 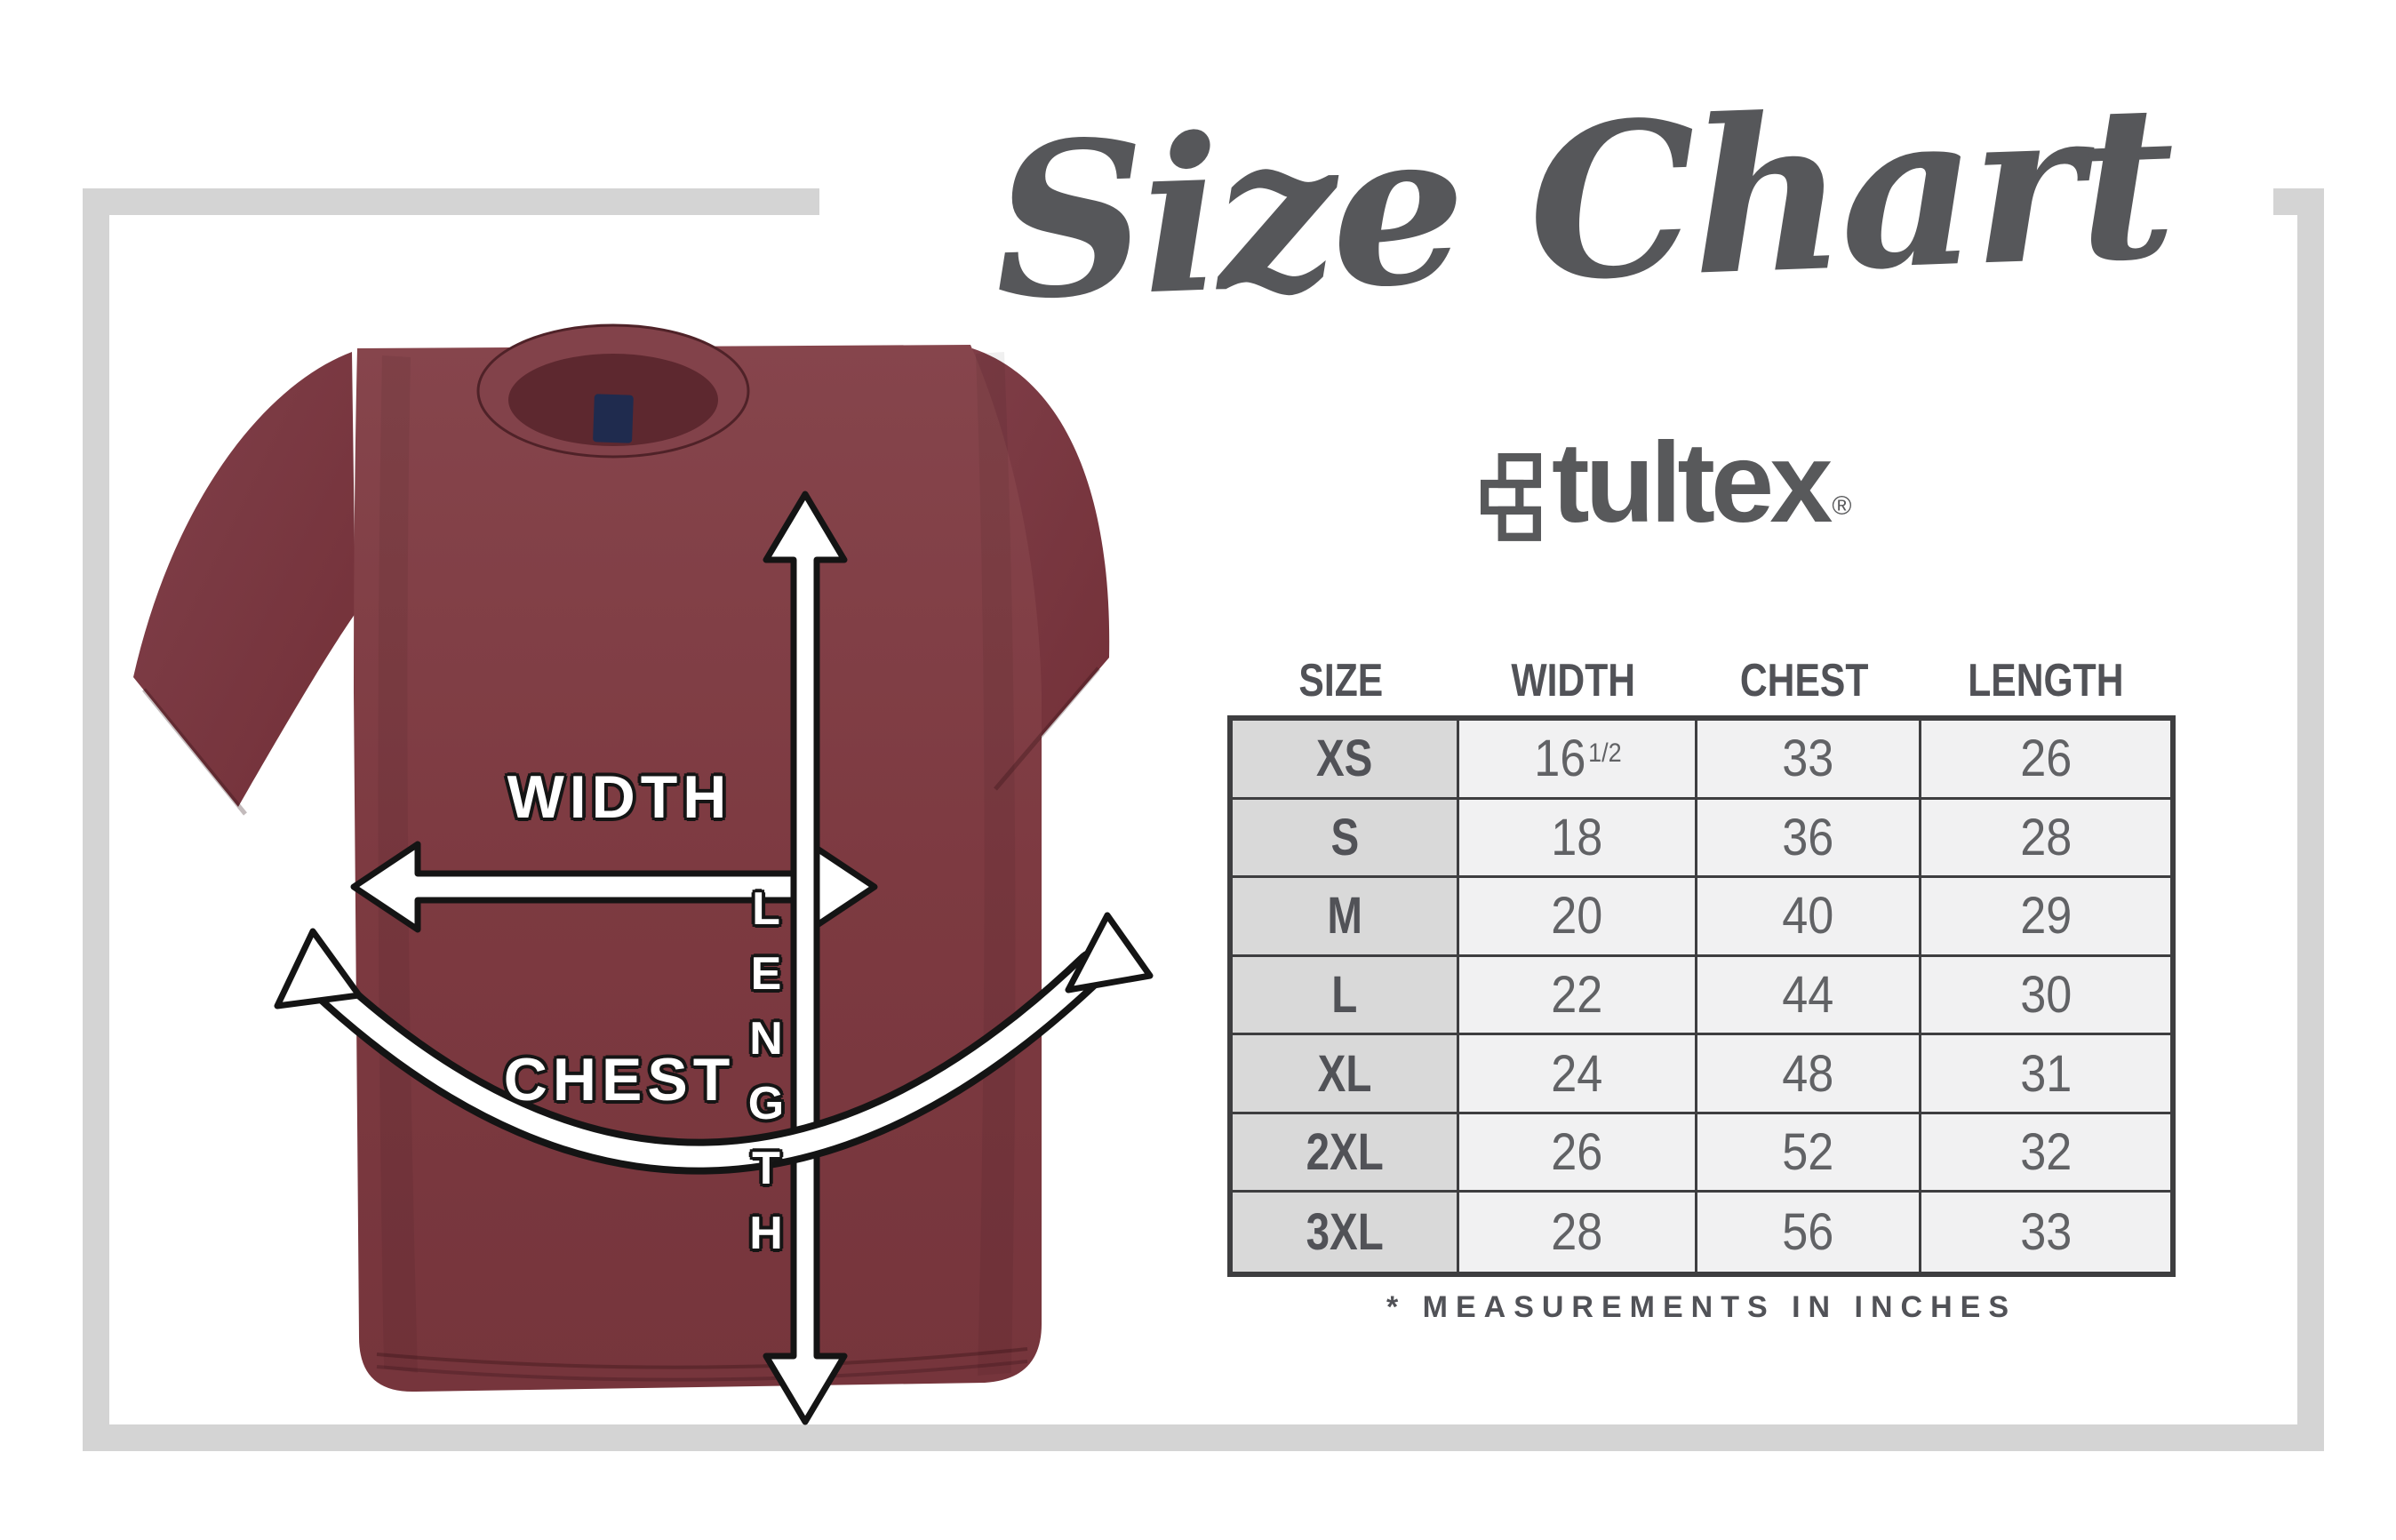 What do you see at coordinates (619, 1079) in the screenshot?
I see `chest-measure-label: CHEST` at bounding box center [619, 1079].